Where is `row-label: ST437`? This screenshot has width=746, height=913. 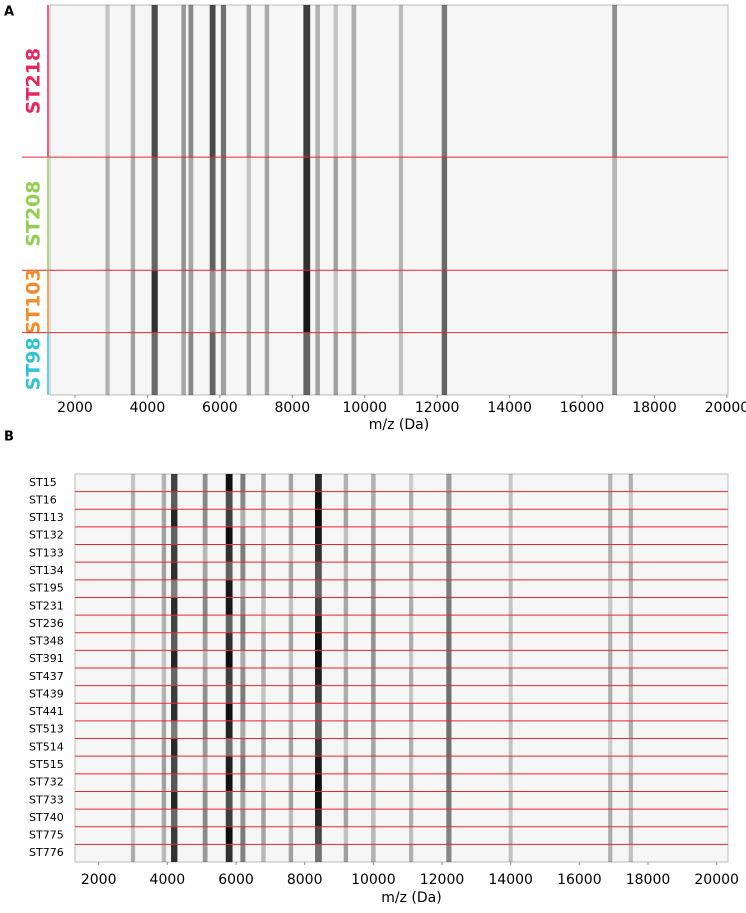 row-label: ST437 is located at coordinates (46, 676).